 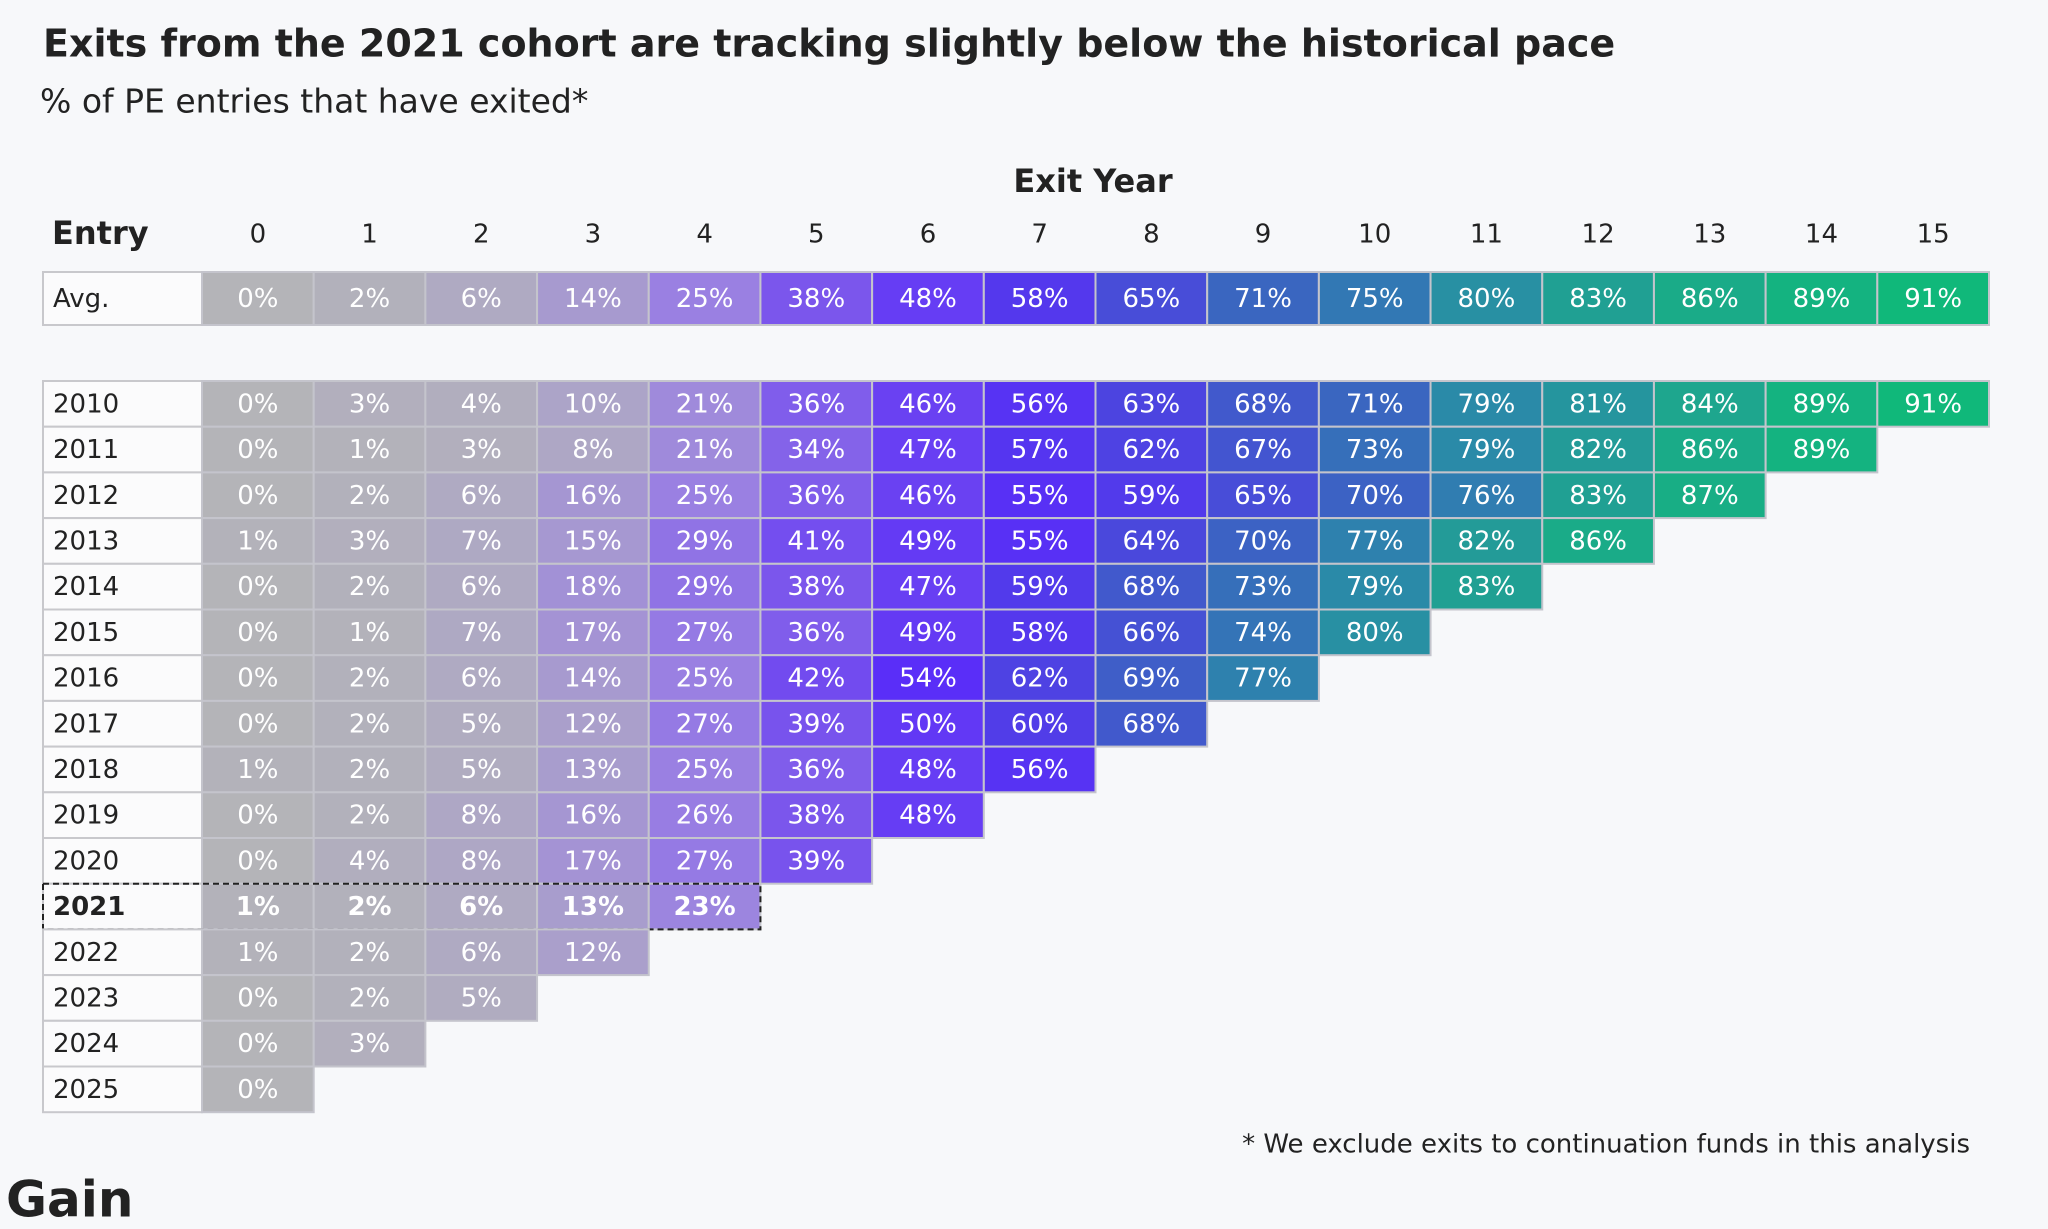 I want to click on cell-label: 57%, so click(x=1040, y=450).